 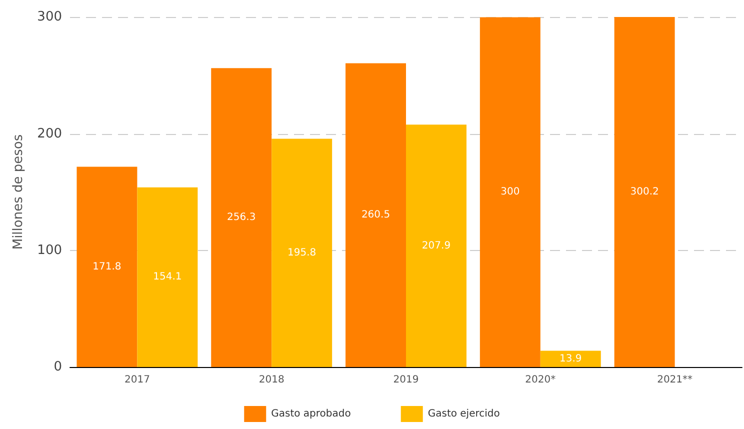 What do you see at coordinates (464, 414) in the screenshot?
I see `legend-label: Gasto ejercido` at bounding box center [464, 414].